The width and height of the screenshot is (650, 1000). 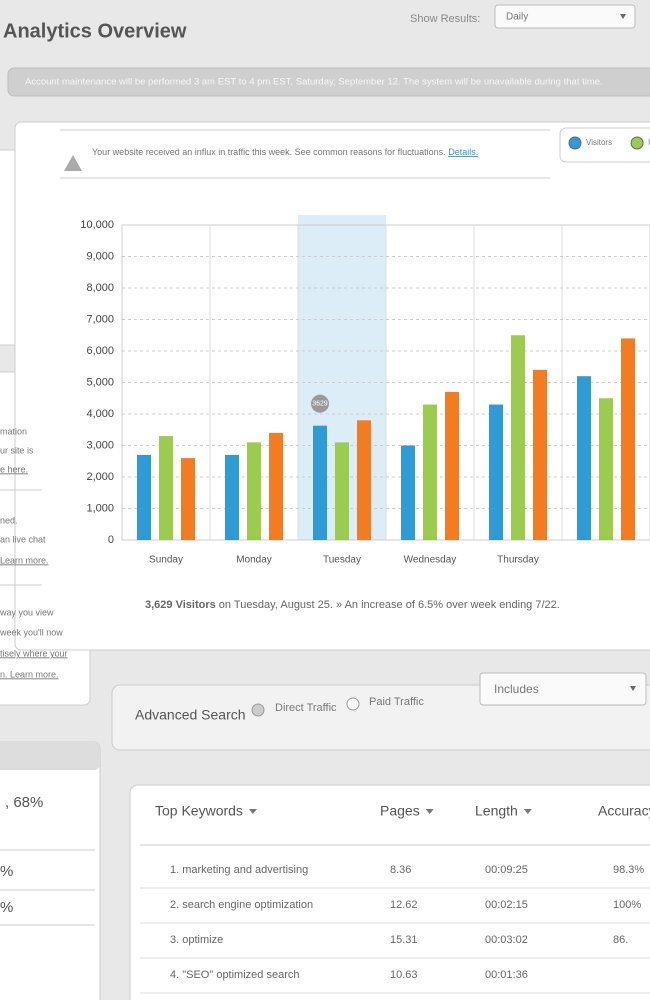 I want to click on side-text: Learn more., so click(x=24, y=560).